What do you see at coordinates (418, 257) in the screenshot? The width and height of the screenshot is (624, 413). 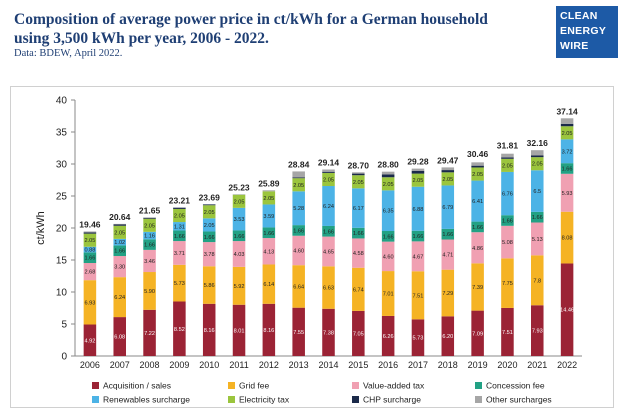 I see `data-label: 4.67` at bounding box center [418, 257].